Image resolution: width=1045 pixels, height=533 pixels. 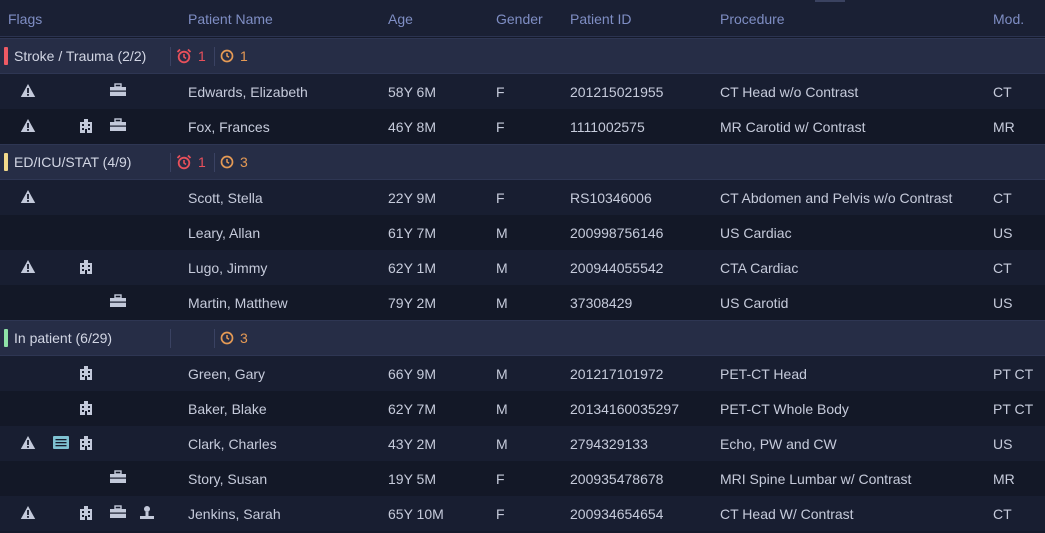 What do you see at coordinates (601, 19) in the screenshot?
I see `column-header-patient-id: Patient ID` at bounding box center [601, 19].